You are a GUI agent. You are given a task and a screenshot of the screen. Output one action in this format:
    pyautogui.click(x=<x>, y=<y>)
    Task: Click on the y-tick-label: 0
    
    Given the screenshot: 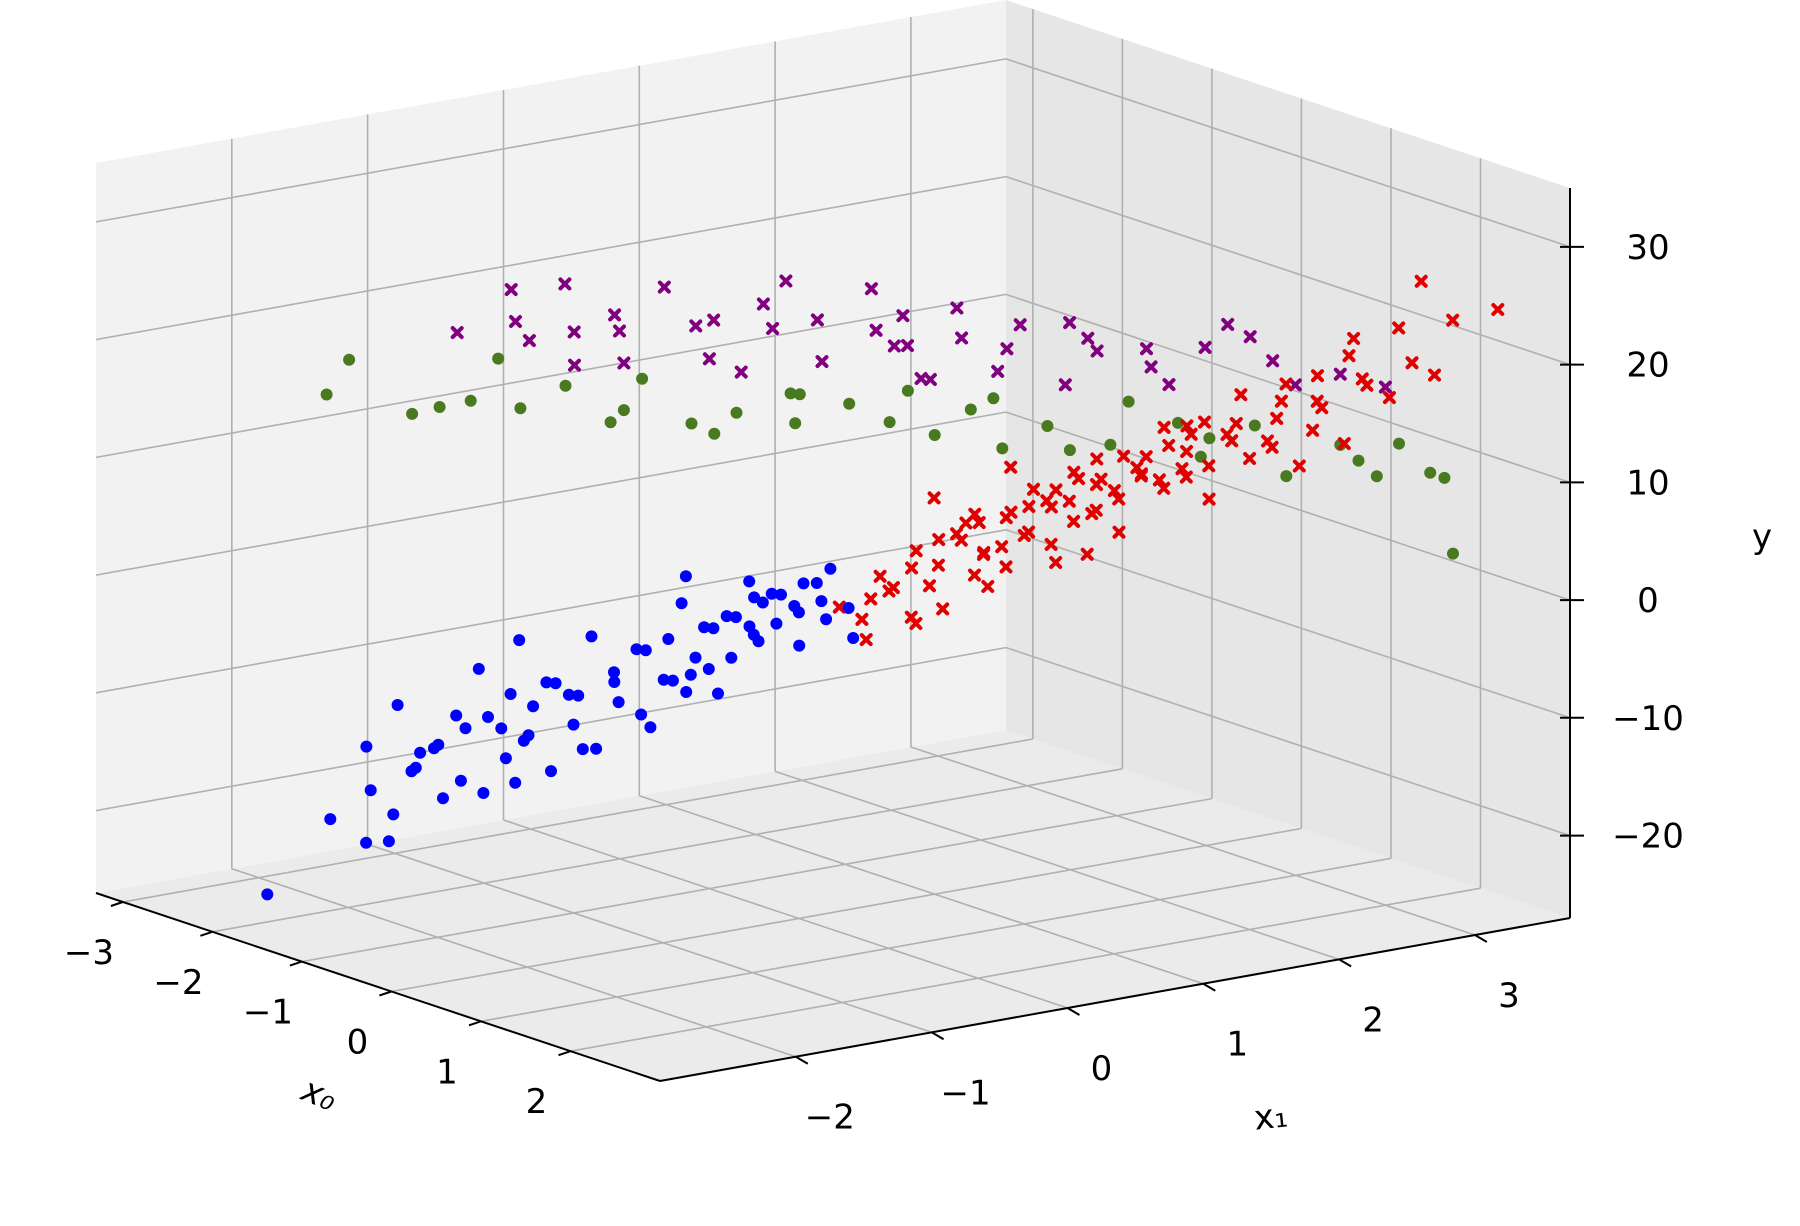 What is the action you would take?
    pyautogui.click(x=1102, y=1069)
    